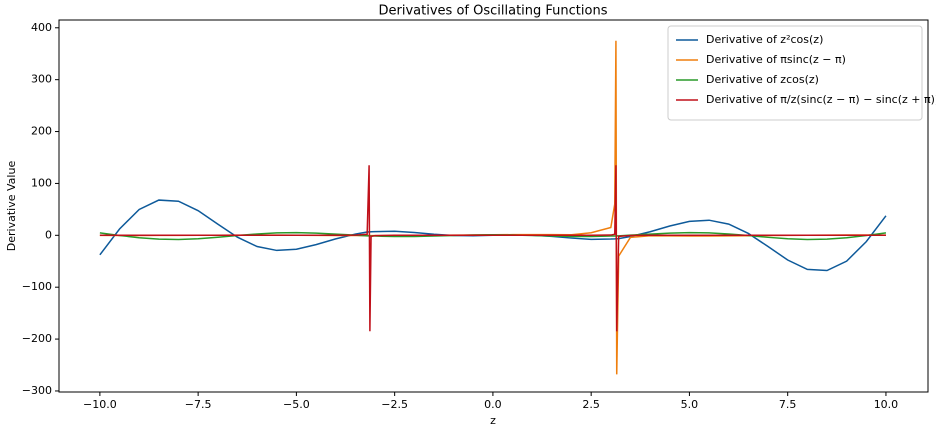 The height and width of the screenshot is (430, 936). Describe the element at coordinates (100, 404) in the screenshot. I see `x-tick-label: −10.0` at that location.